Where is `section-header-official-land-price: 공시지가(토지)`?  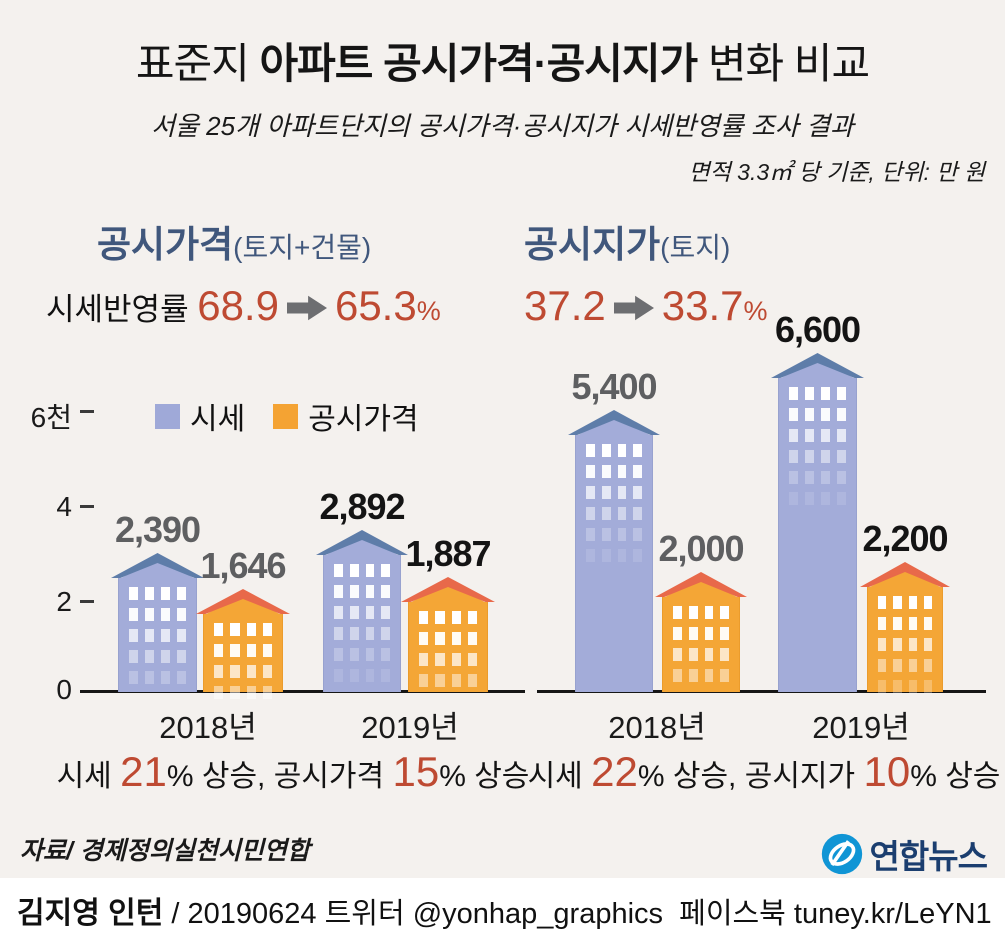
section-header-official-land-price: 공시지가(토지) is located at coordinates (627, 241).